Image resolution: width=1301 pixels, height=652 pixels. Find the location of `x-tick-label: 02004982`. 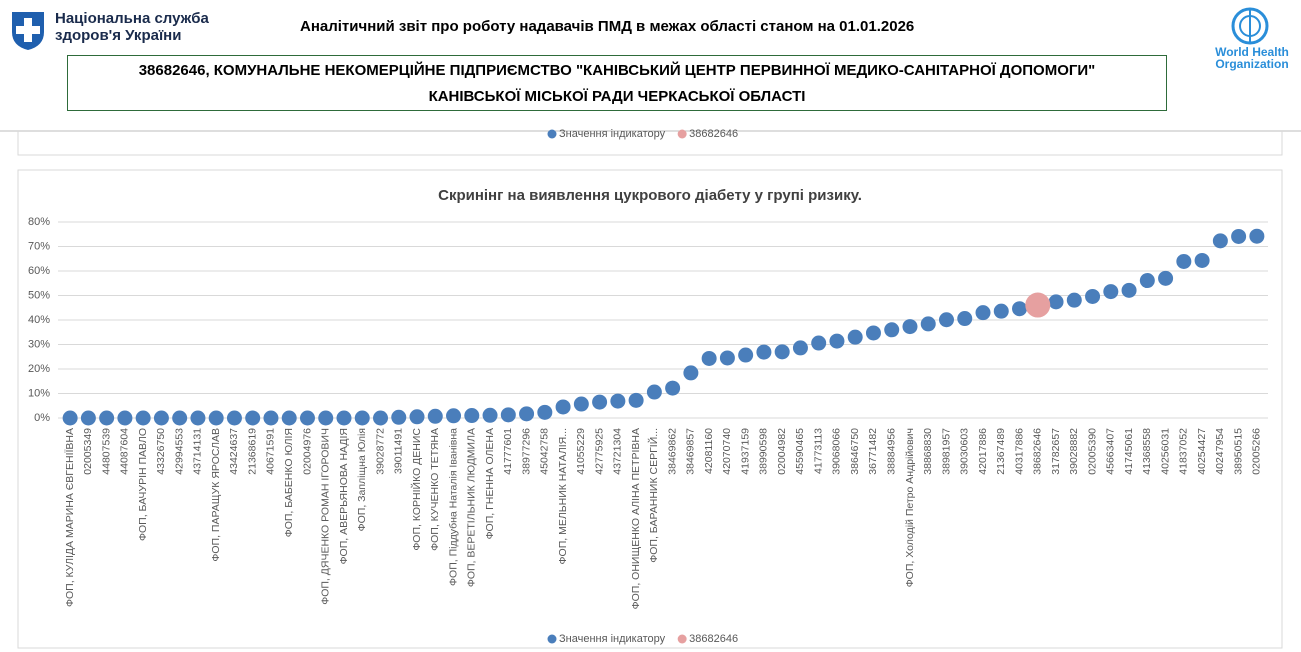

x-tick-label: 02004982 is located at coordinates (782, 451).